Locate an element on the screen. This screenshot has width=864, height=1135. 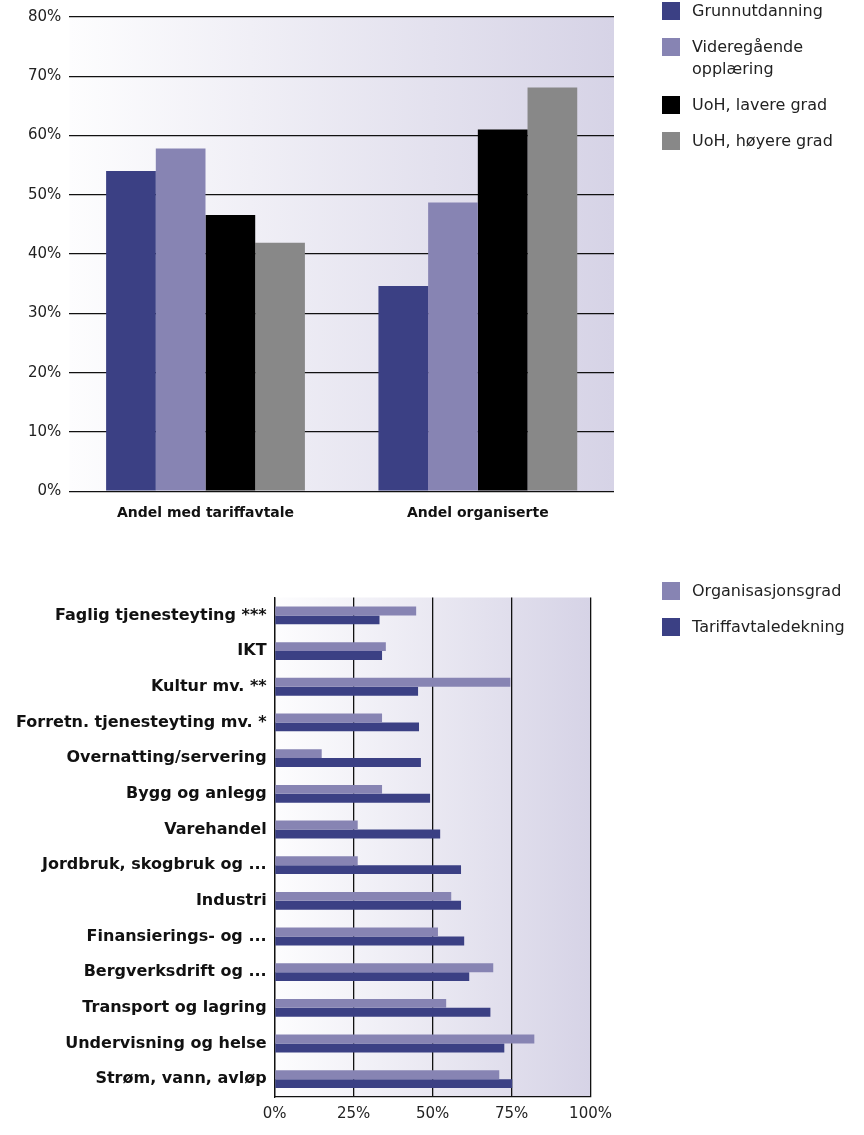
y-tick-label: 10% is located at coordinates (45, 430).